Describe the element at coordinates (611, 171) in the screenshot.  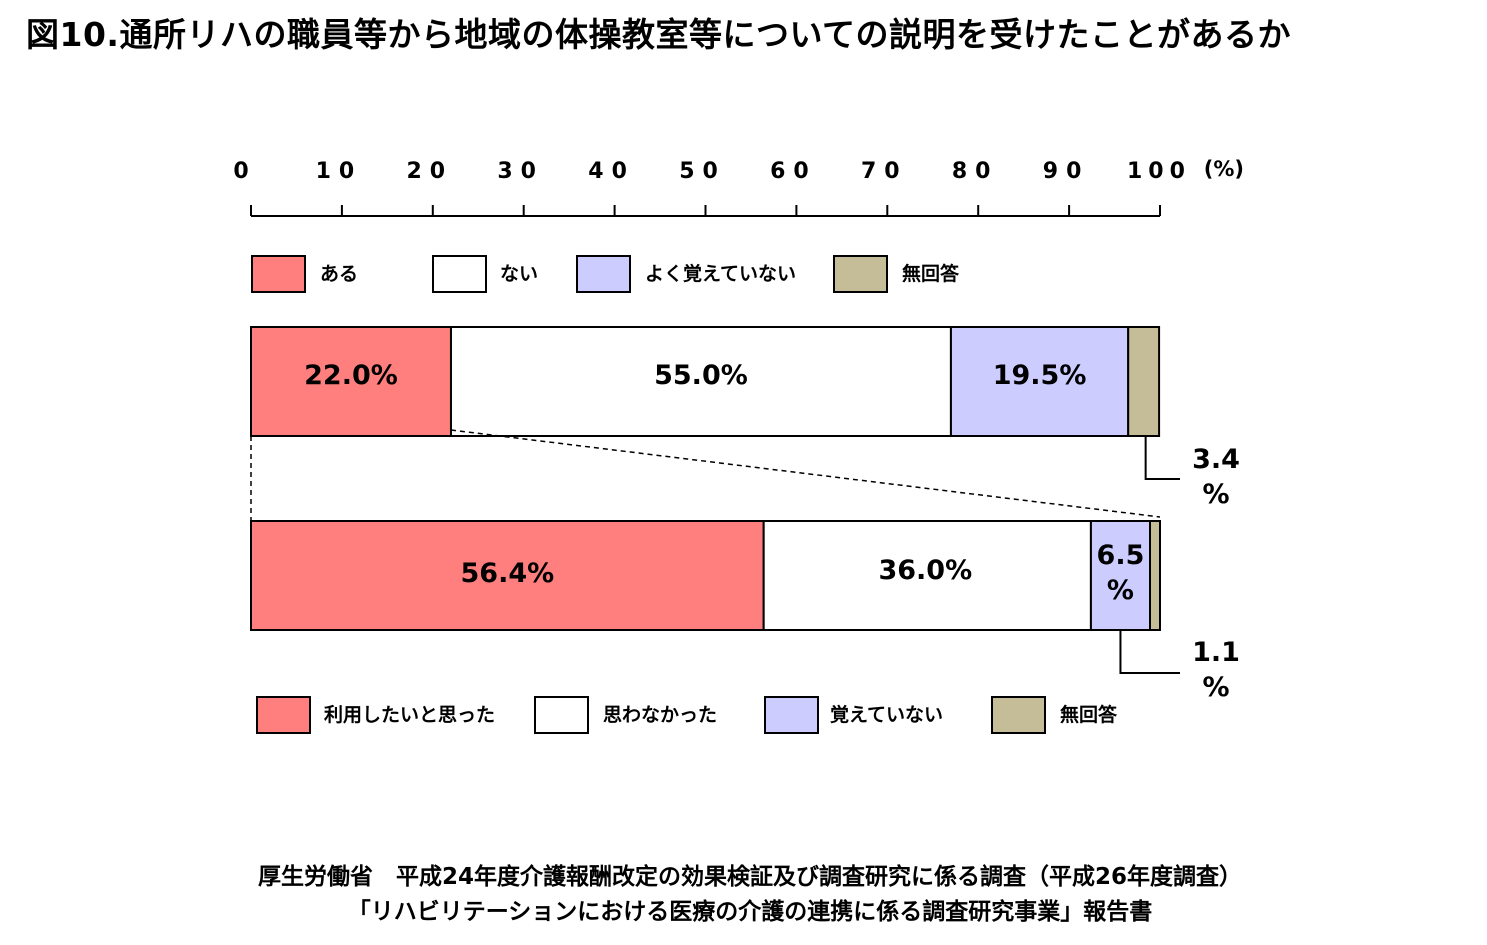
I see `axis-tick-label: 40` at that location.